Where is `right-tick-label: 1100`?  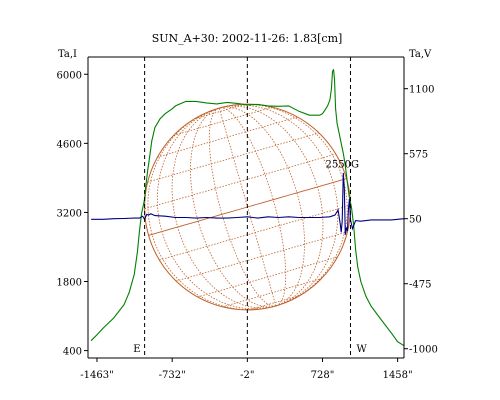 right-tick-label: 1100 is located at coordinates (421, 90).